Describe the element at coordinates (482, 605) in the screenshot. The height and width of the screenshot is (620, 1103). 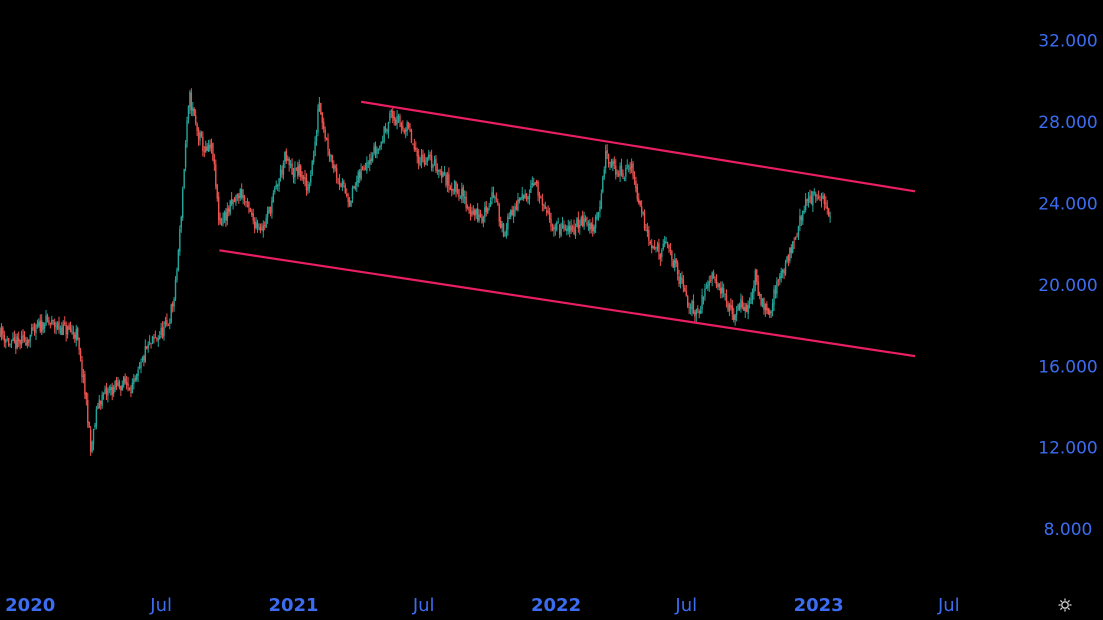
I see `time-axis: 2020 Jul 2021 Jul 2022 Jul 2023 Jul` at that location.